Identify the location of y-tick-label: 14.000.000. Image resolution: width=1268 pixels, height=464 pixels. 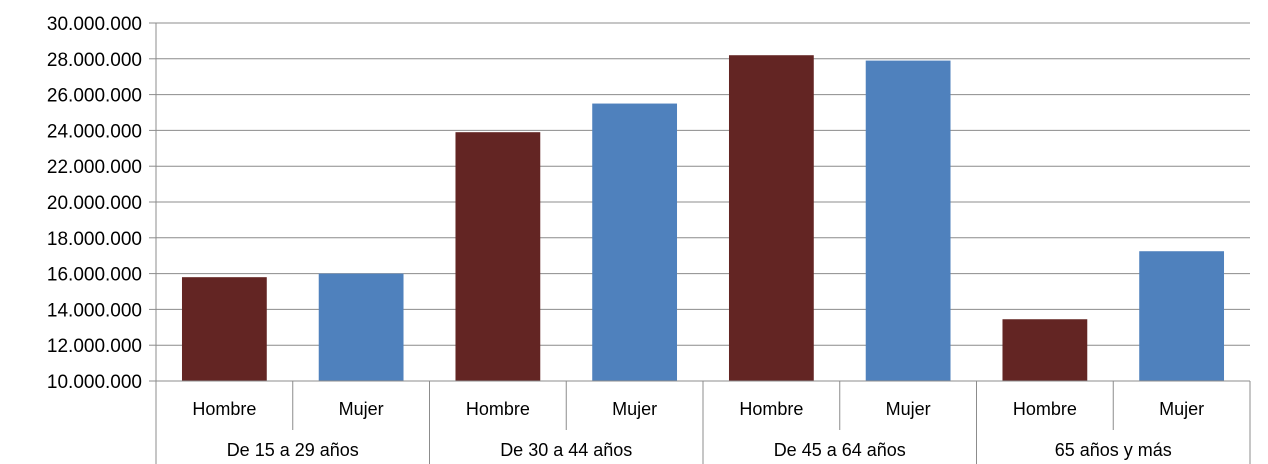
(94, 310).